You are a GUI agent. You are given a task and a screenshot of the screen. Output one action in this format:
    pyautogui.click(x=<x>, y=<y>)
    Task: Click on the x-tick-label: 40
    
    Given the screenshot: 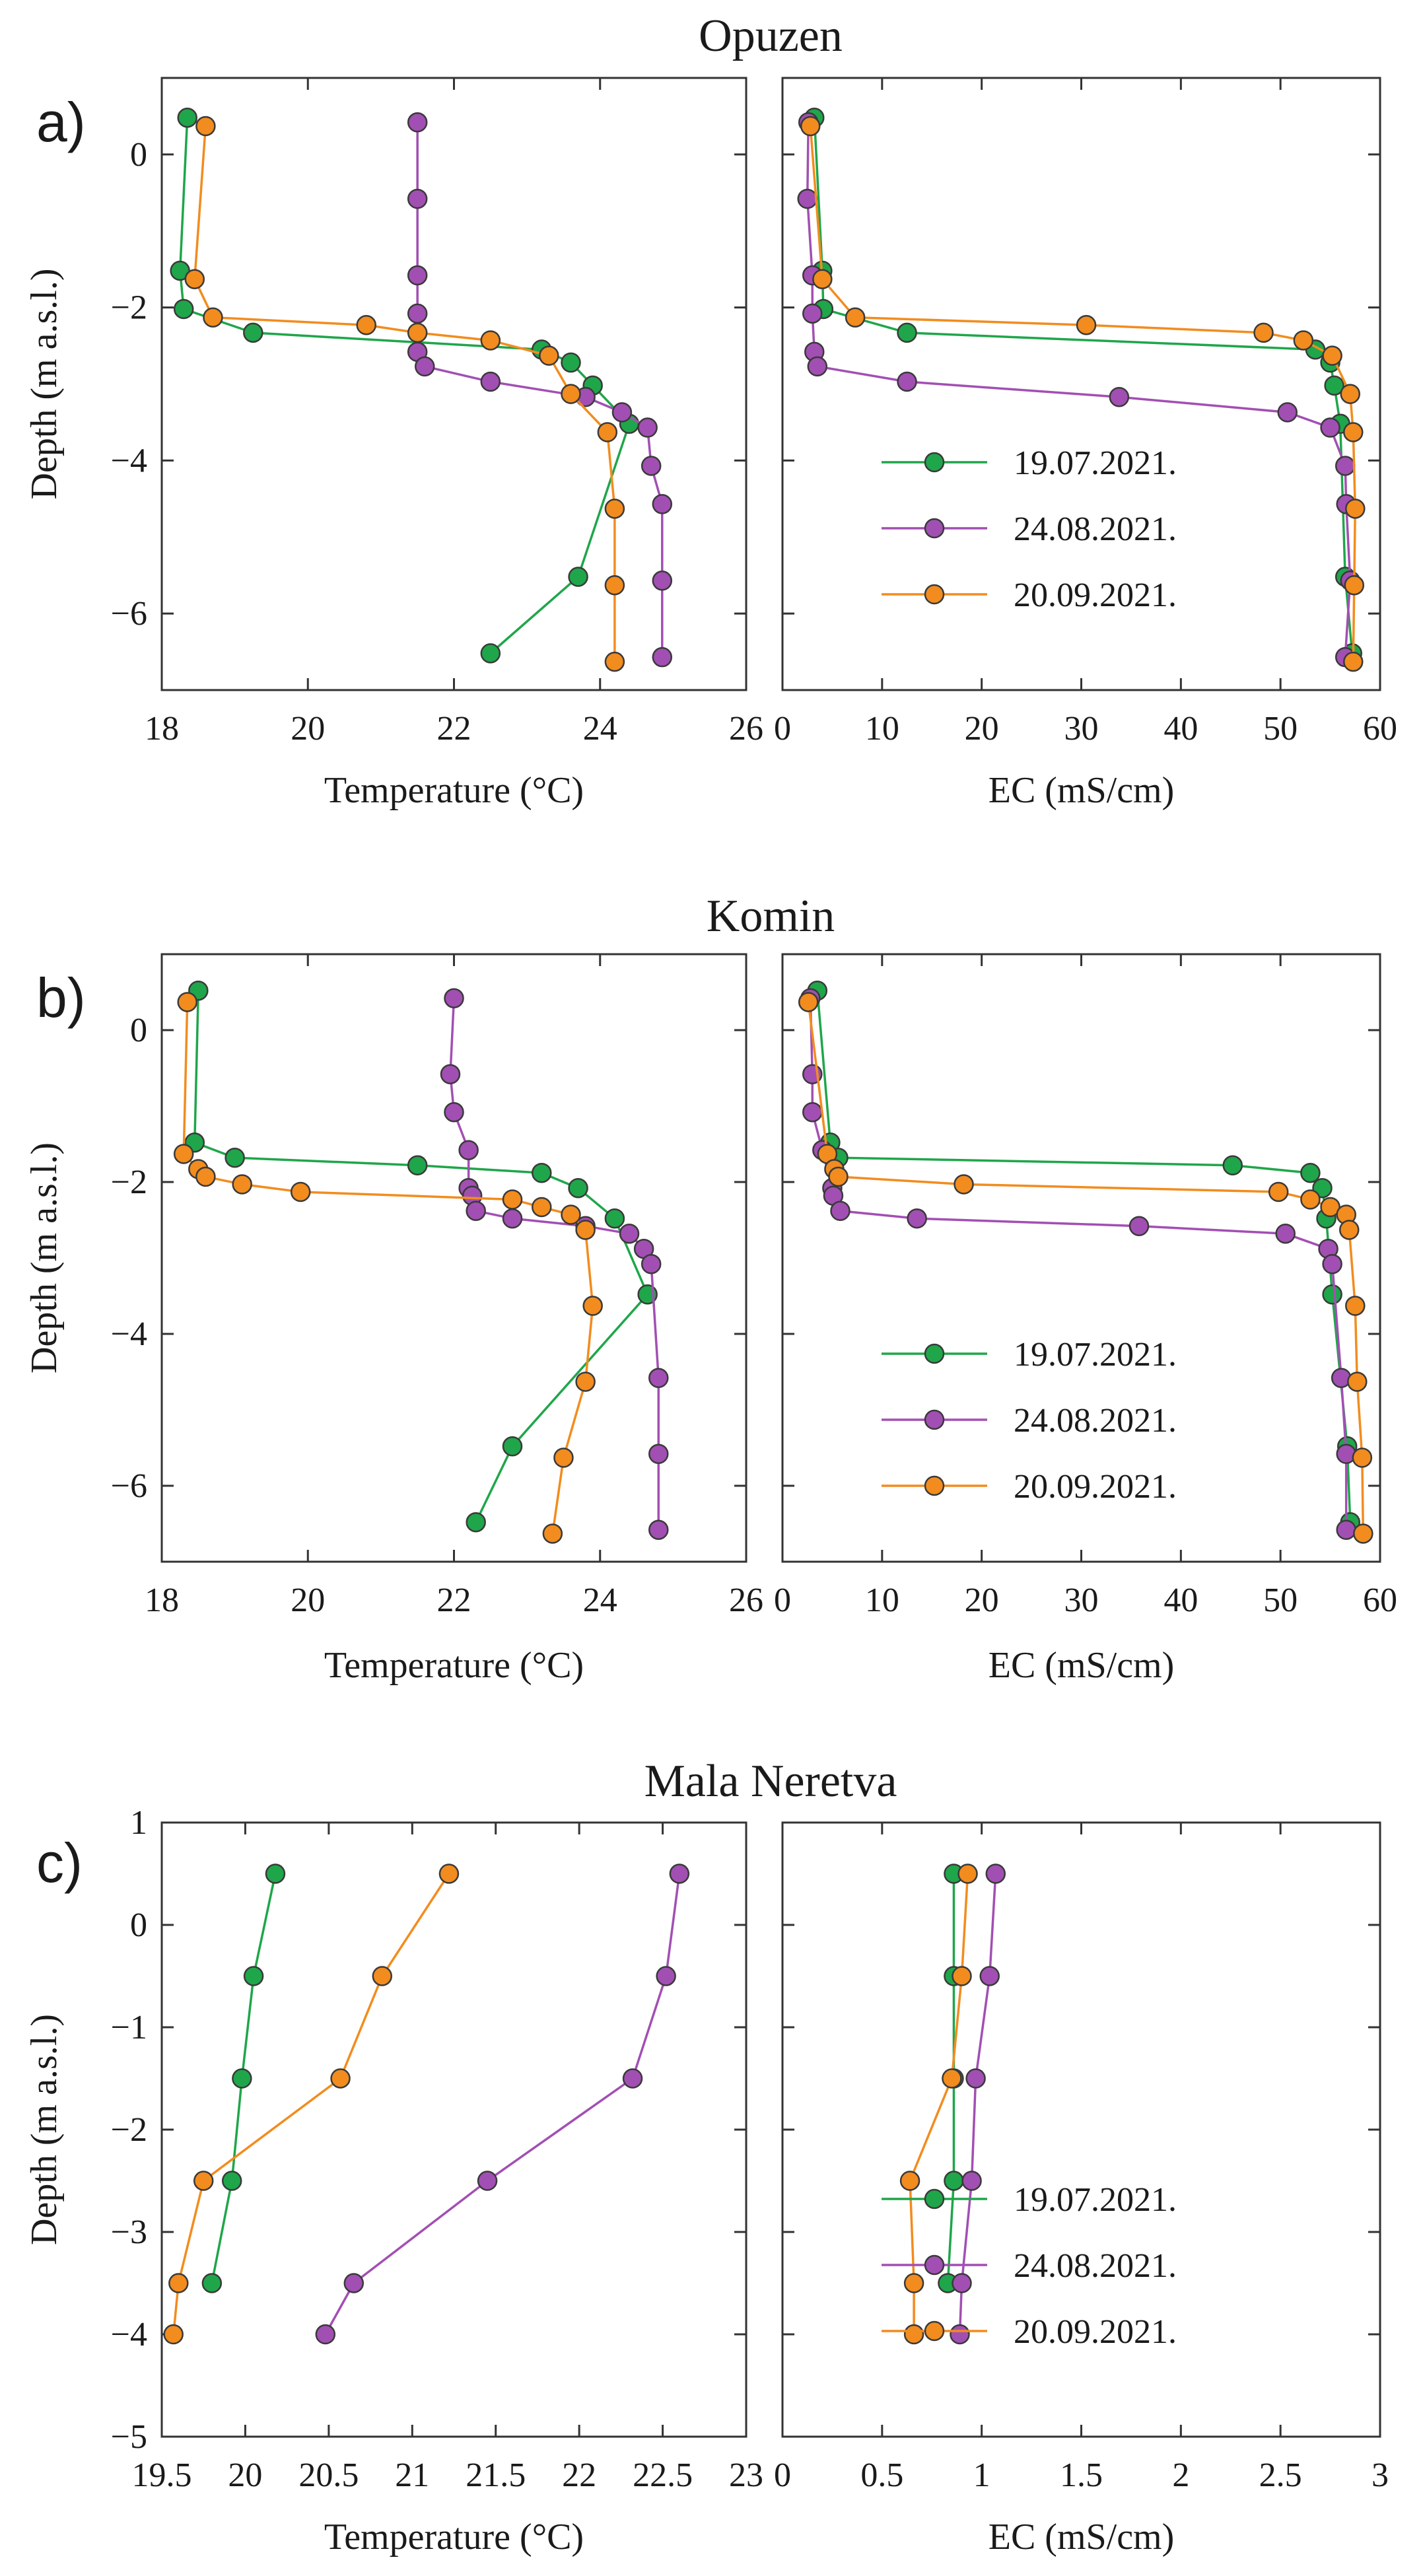 What is the action you would take?
    pyautogui.click(x=1180, y=1600)
    